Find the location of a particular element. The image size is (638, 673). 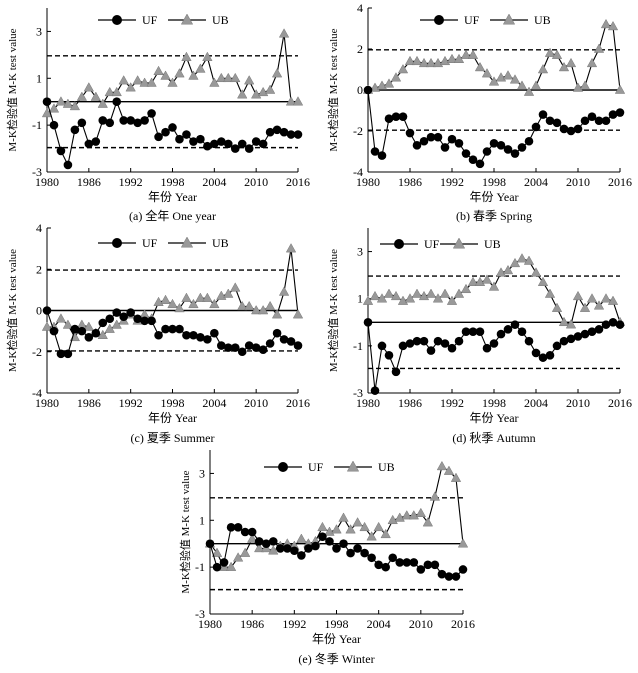

legend-ub: UB is located at coordinates (364, 467).